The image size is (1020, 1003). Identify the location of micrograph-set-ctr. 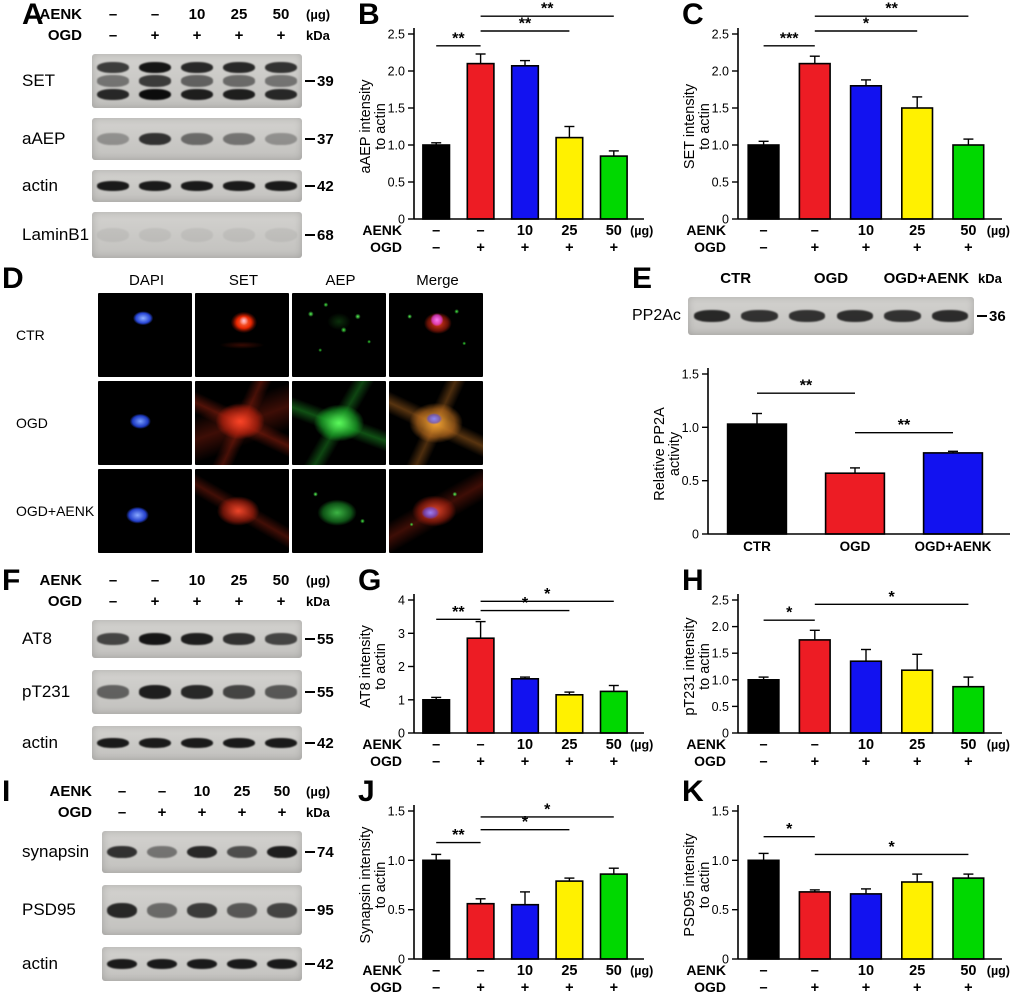
(242, 335).